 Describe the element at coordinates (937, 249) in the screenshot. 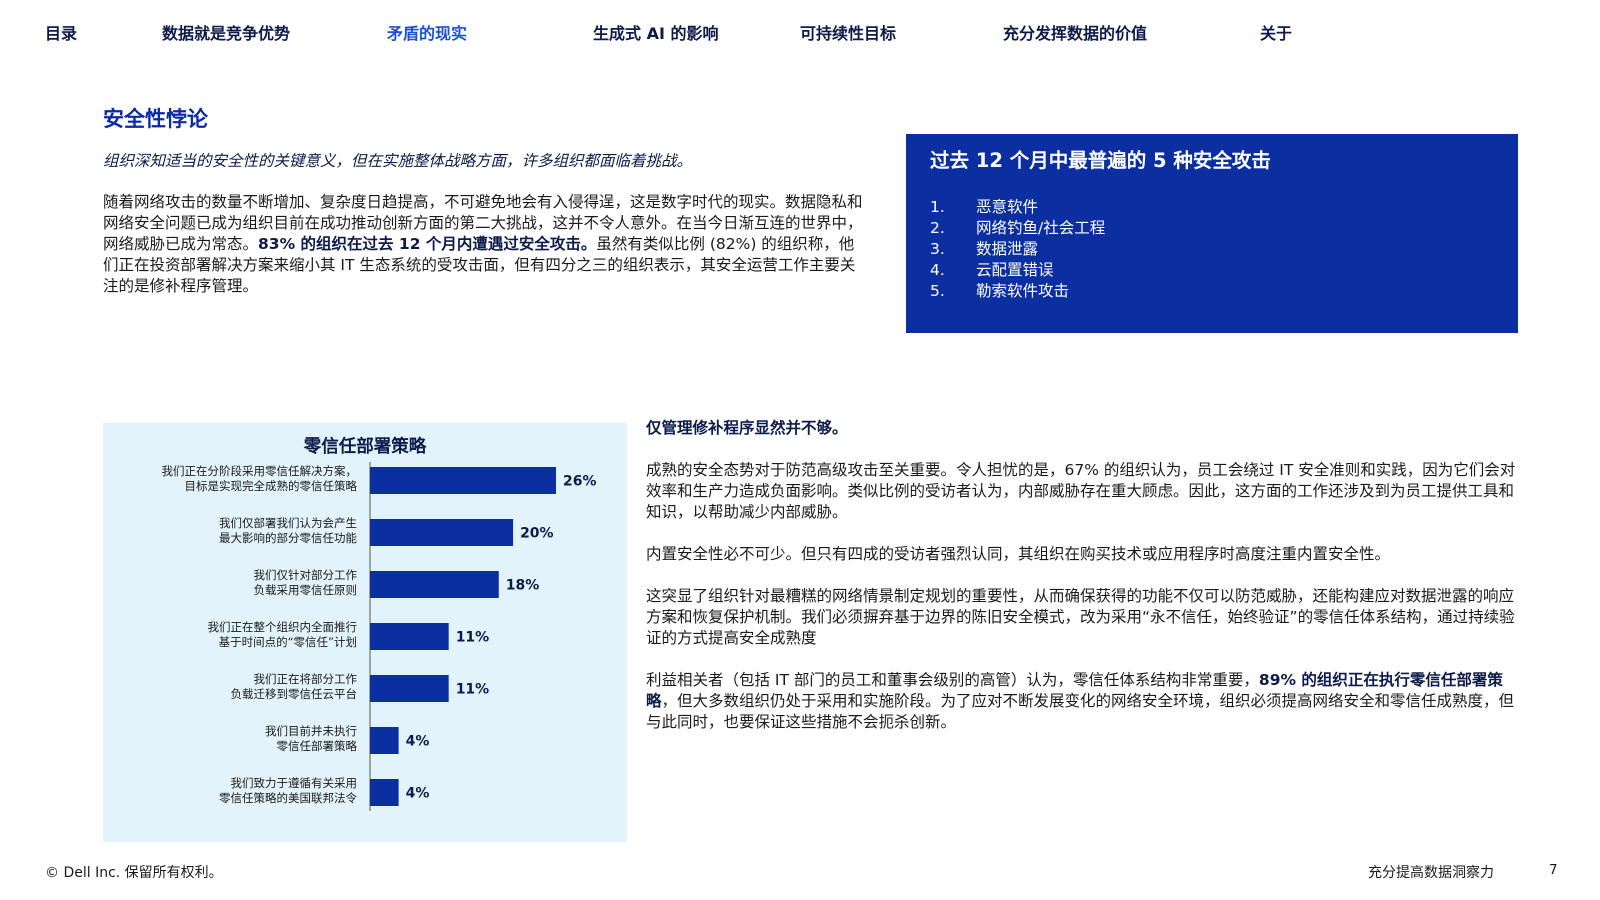

I see `list-item-number: 3.` at that location.